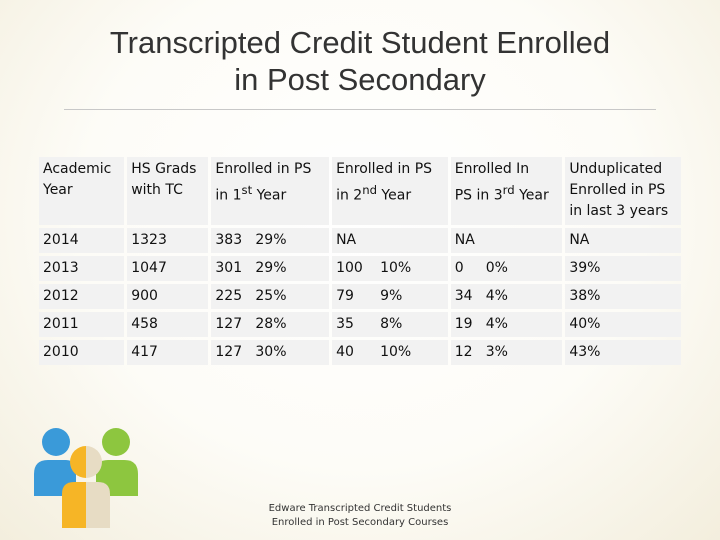 The width and height of the screenshot is (720, 540). Describe the element at coordinates (82, 352) in the screenshot. I see `cell-year: 2010` at that location.